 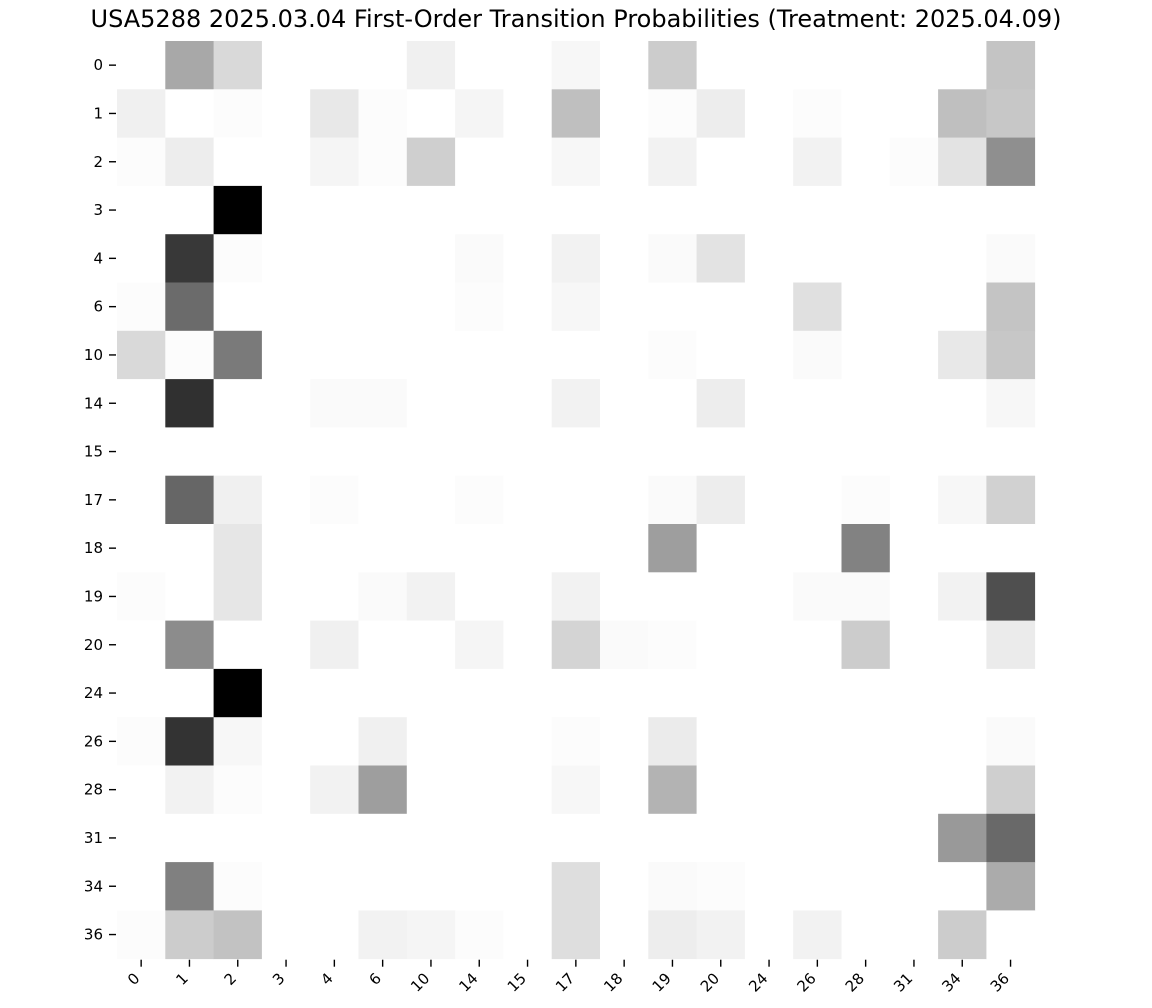 I want to click on y-tick-label-28: 28, so click(x=93, y=790).